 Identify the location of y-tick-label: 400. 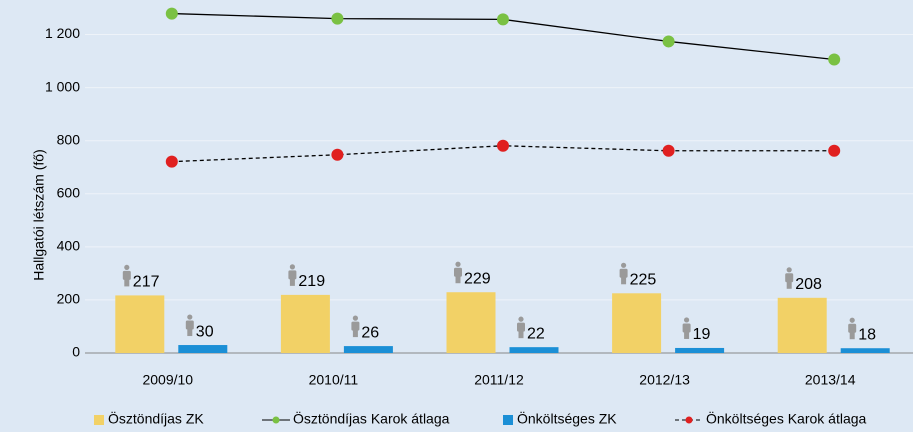
(69, 246).